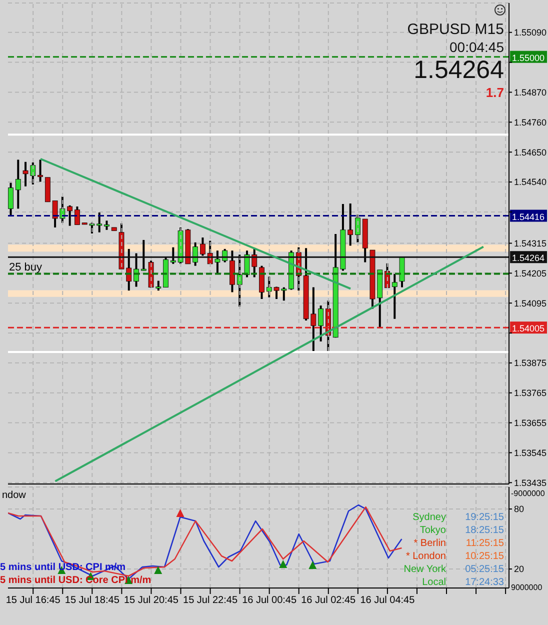  I want to click on y-tick-label: 1.54315, so click(530, 243).